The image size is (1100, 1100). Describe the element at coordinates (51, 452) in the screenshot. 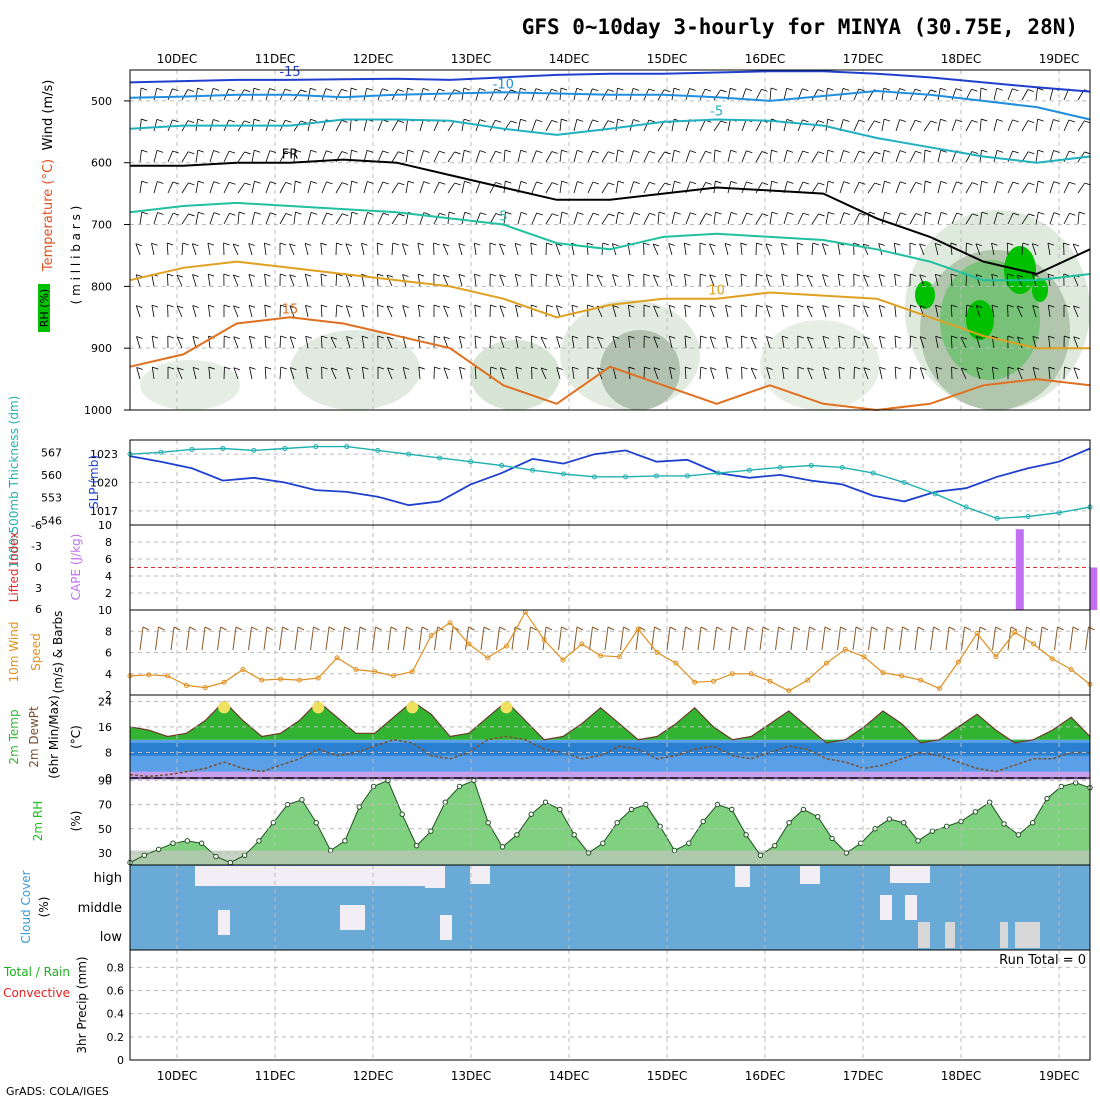

I see `thickness-tick-label: 567` at that location.